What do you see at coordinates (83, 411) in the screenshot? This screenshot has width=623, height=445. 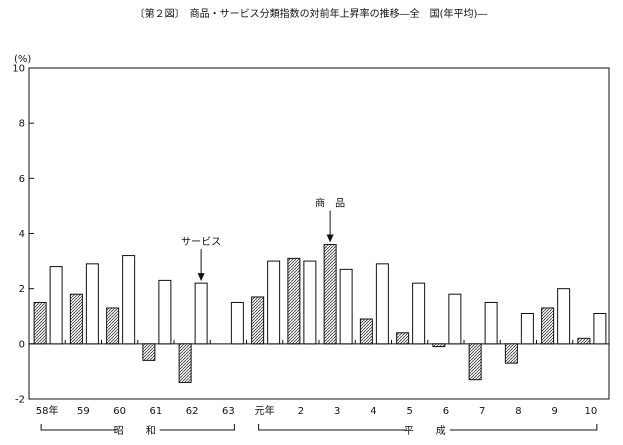 I see `x-tick-label: 59` at bounding box center [83, 411].